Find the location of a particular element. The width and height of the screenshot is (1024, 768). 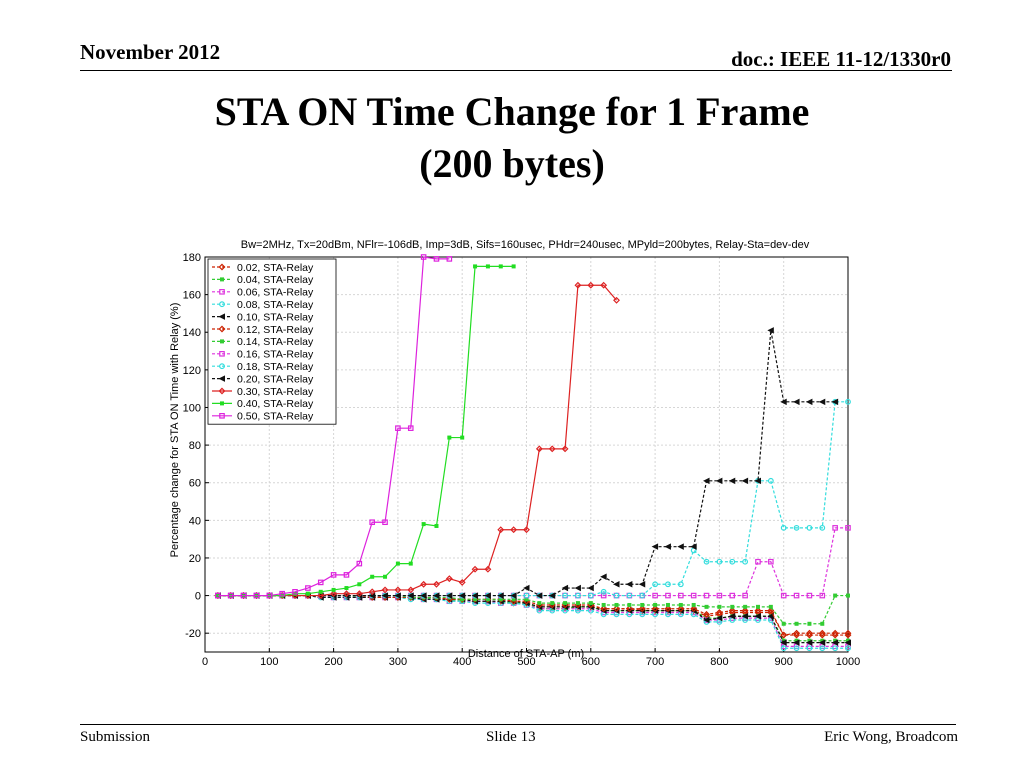

legend-entry: 0.40, STA-Relay is located at coordinates (263, 404).